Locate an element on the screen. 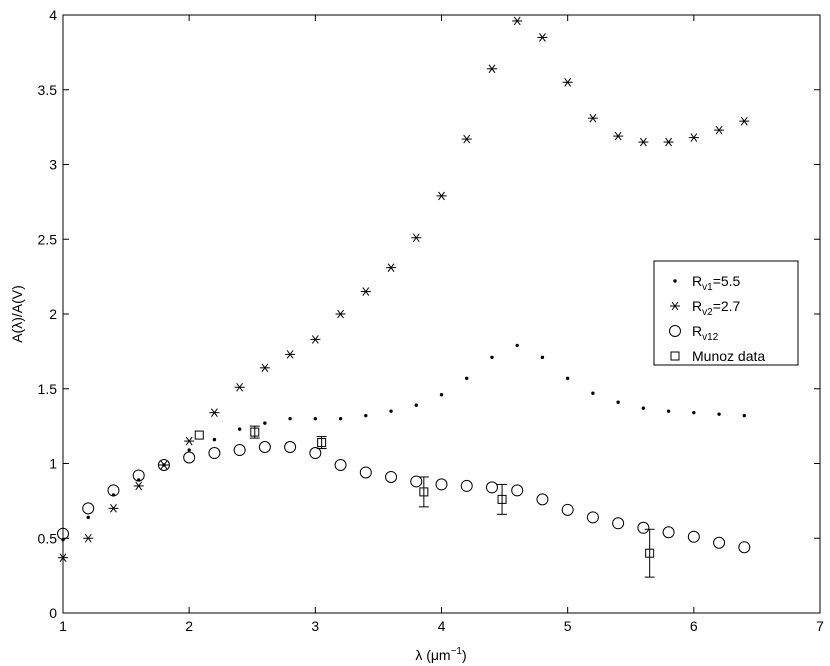  y-tick-label: 1.5 is located at coordinates (48, 389).